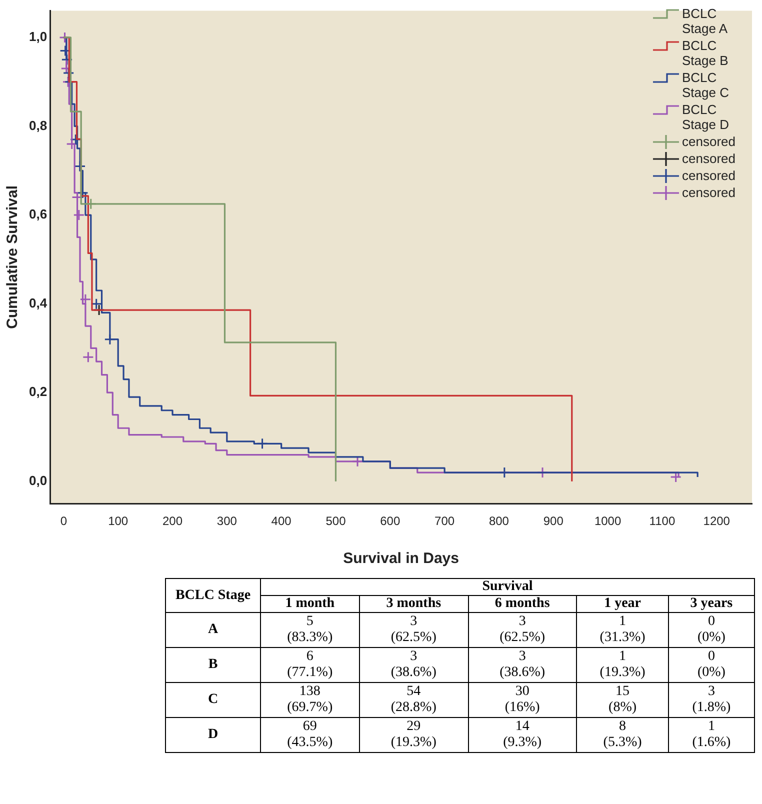 This screenshot has height=804, width=762. Describe the element at coordinates (522, 699) in the screenshot. I see `text: 30 (16%)` at that location.